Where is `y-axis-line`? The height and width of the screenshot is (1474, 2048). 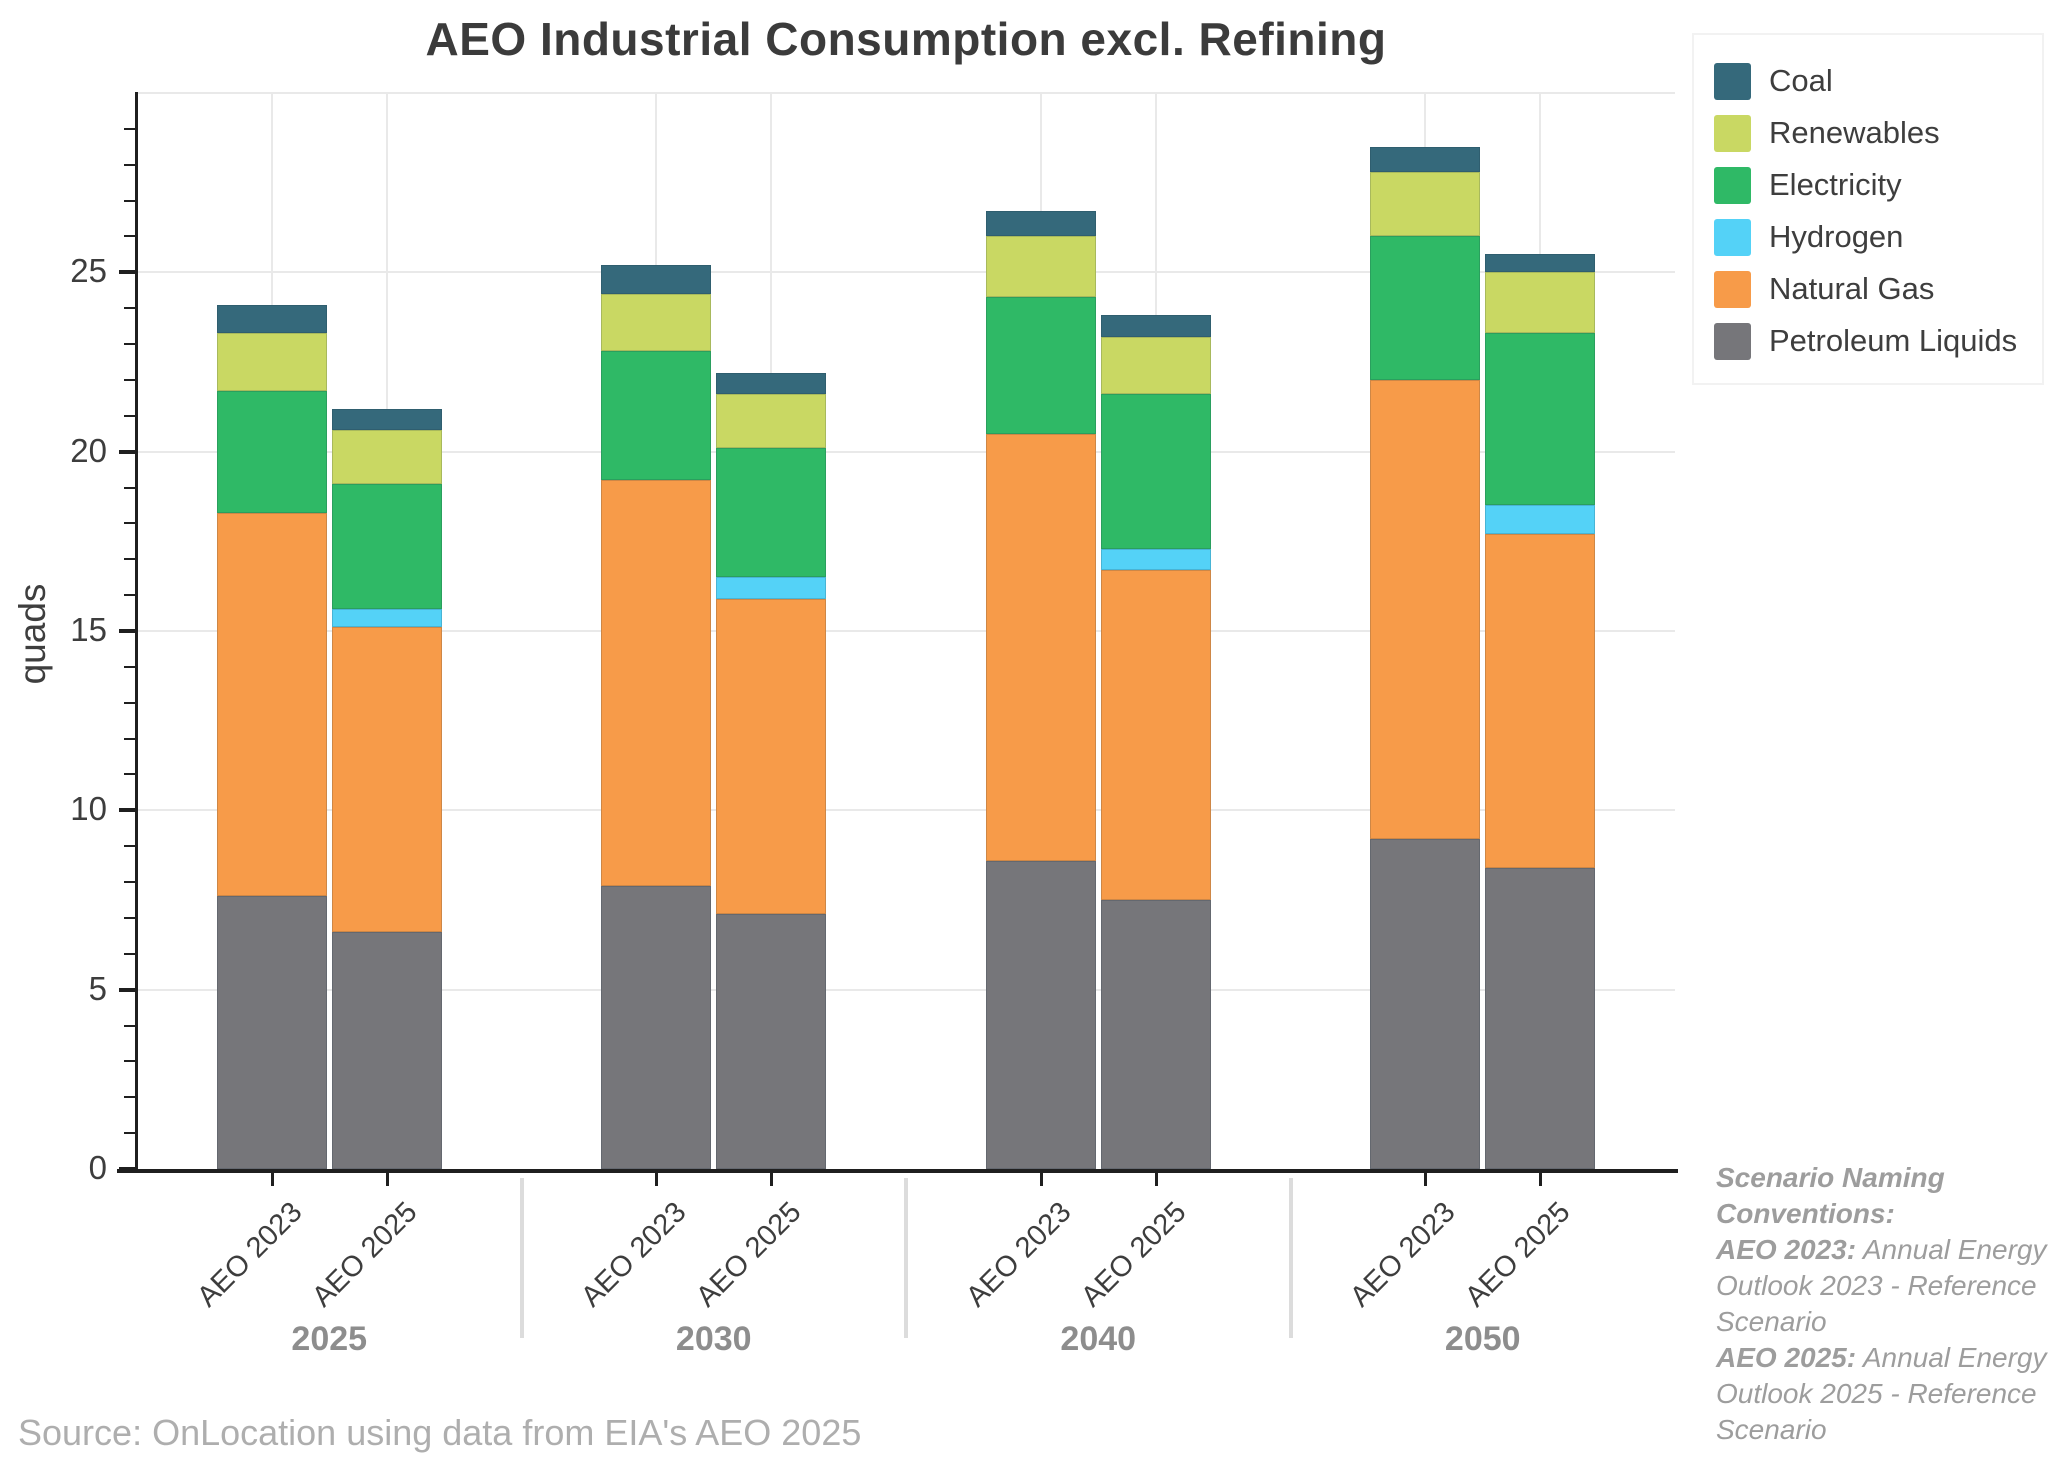
y-axis-line is located at coordinates (136, 632).